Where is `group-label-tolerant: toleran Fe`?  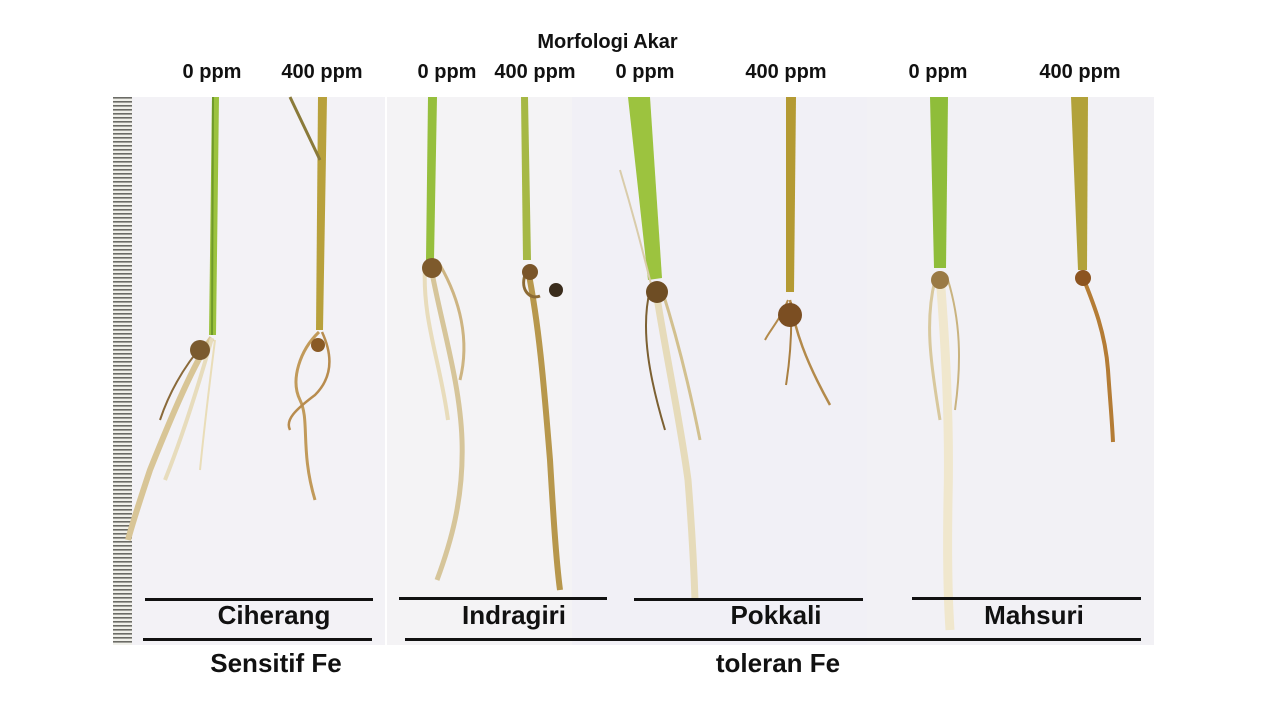
group-label-tolerant: toleran Fe is located at coordinates (778, 663).